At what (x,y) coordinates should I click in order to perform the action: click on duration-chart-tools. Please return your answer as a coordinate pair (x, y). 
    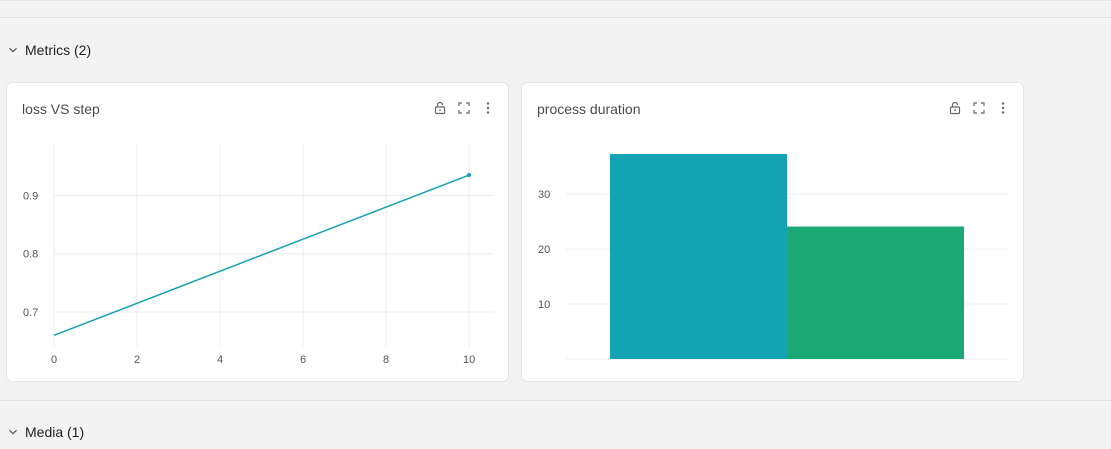
    Looking at the image, I should click on (979, 108).